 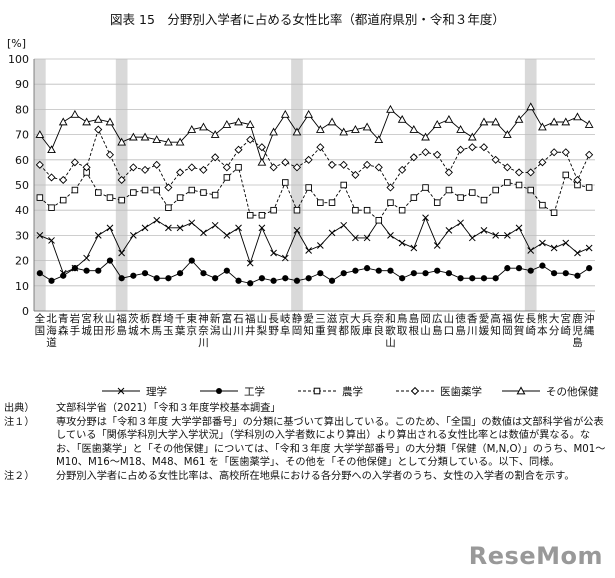 I want to click on y-tick-label-100: 100, so click(x=18, y=59).